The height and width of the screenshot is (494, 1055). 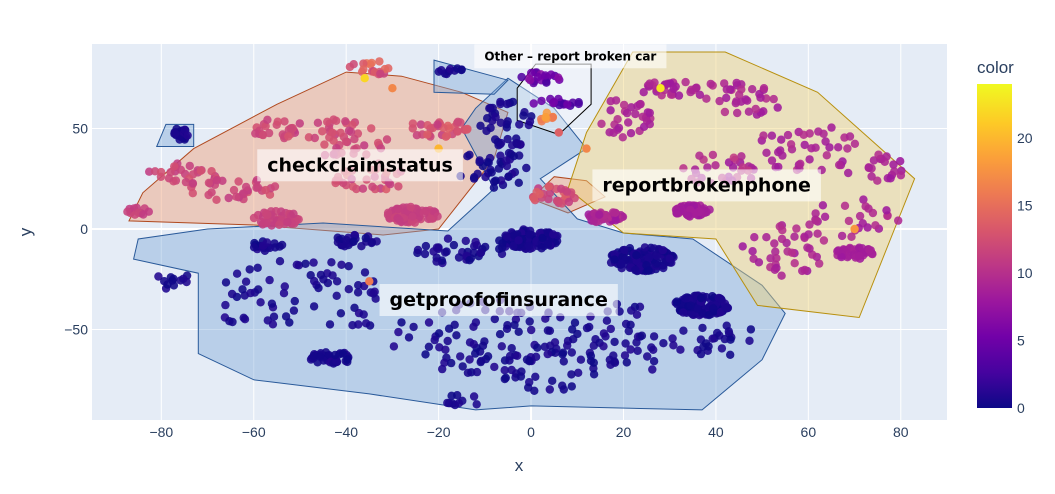 I want to click on colorbar: color 0 5 10 15 20, so click(x=1005, y=237).